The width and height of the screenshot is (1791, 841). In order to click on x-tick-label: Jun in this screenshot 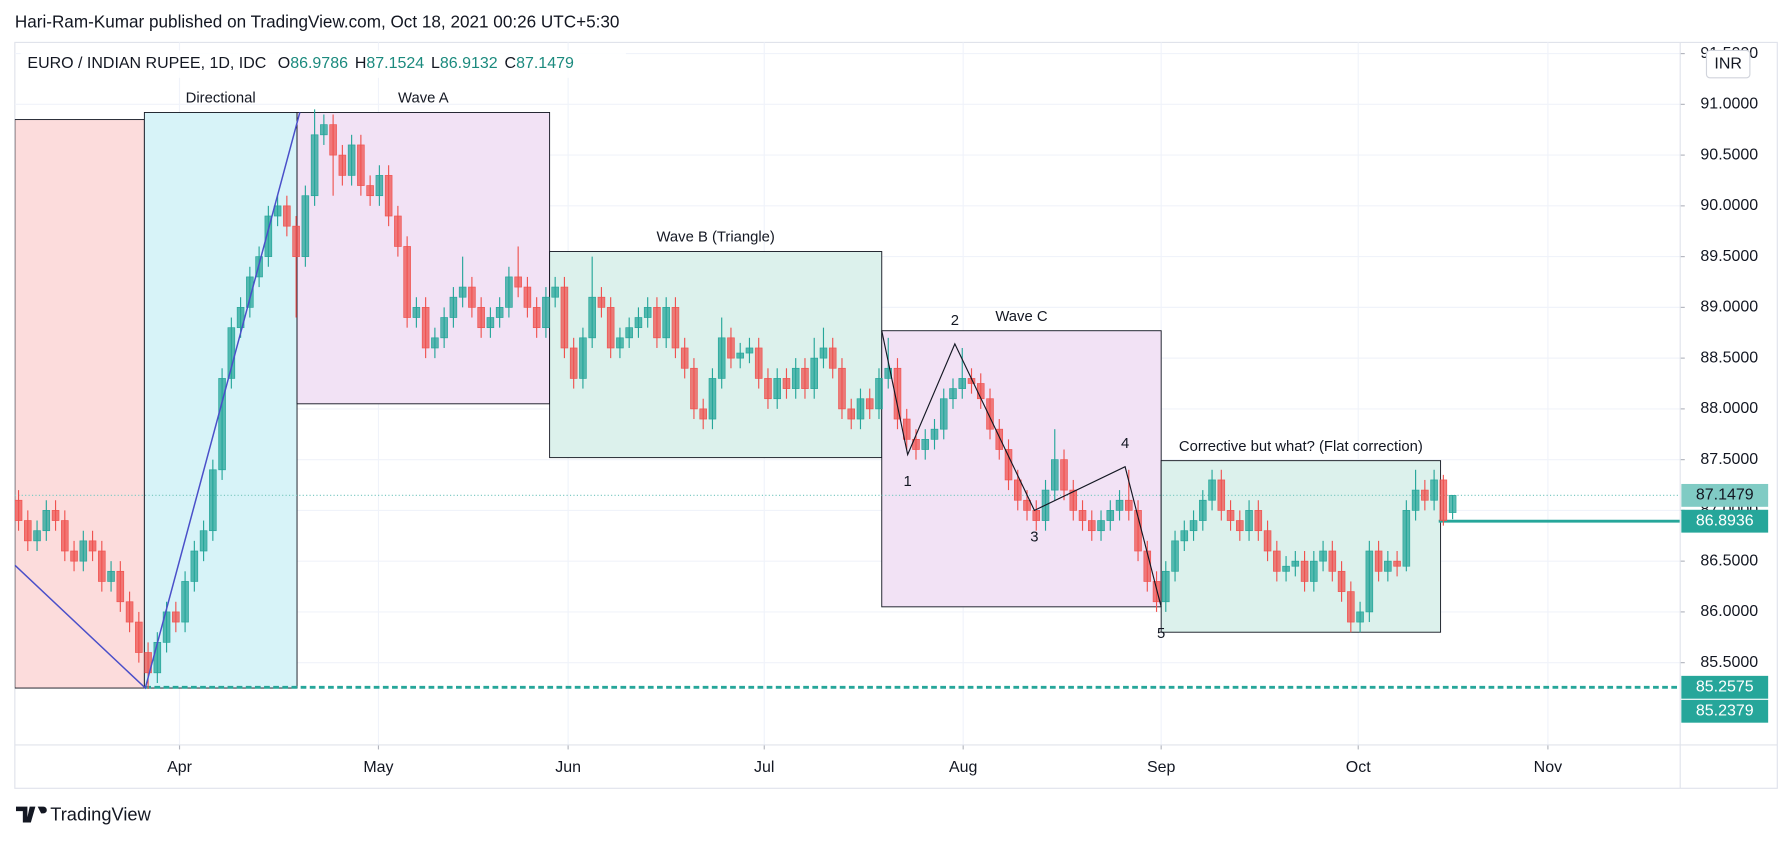, I will do `click(568, 767)`.